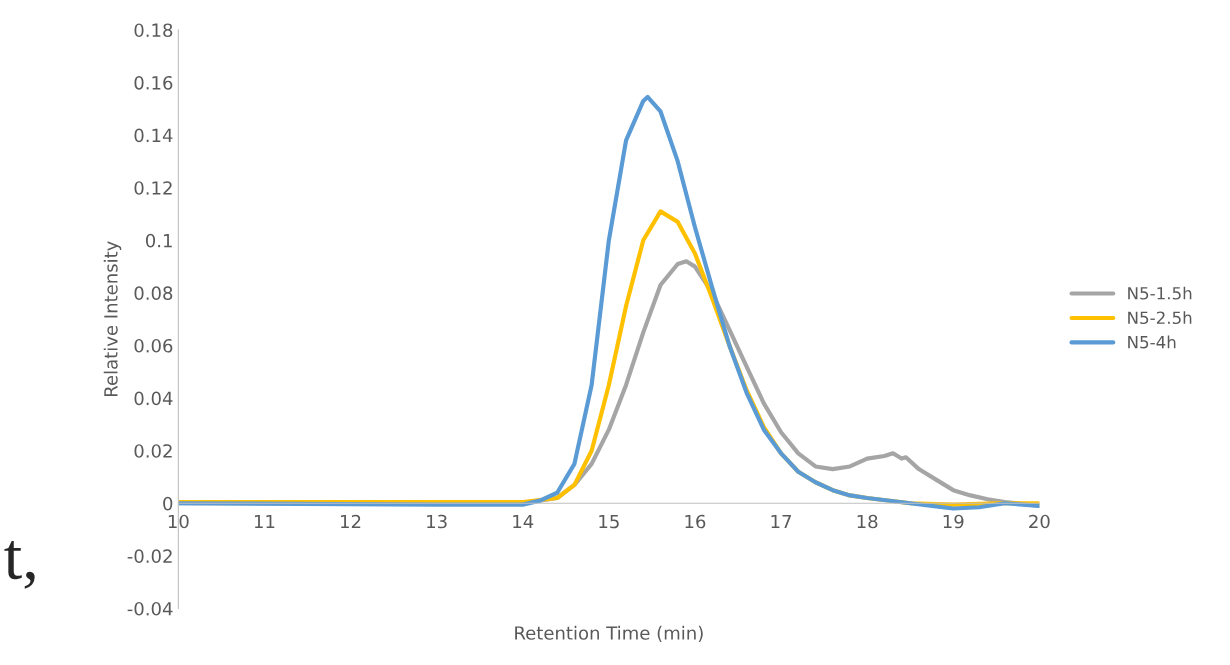  What do you see at coordinates (158, 240) in the screenshot?
I see `y-tick-label: 0.1` at bounding box center [158, 240].